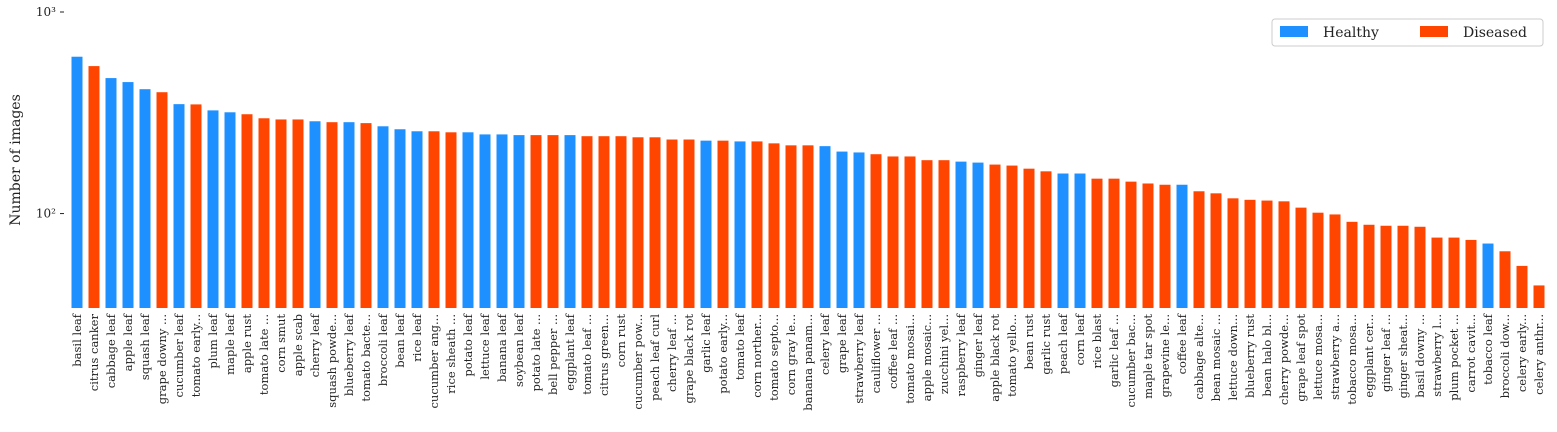  What do you see at coordinates (485, 346) in the screenshot?
I see `x-tick-label: lettuce leaf` at bounding box center [485, 346].